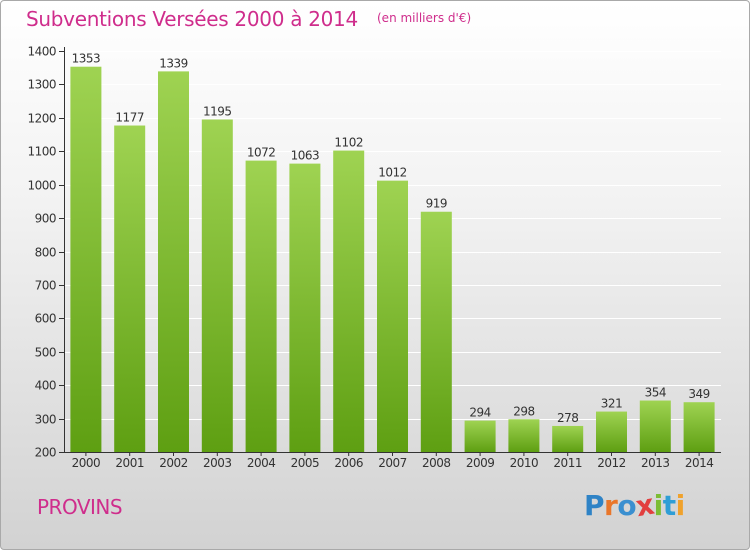  Describe the element at coordinates (80, 507) in the screenshot. I see `town-name: PROVINS` at that location.